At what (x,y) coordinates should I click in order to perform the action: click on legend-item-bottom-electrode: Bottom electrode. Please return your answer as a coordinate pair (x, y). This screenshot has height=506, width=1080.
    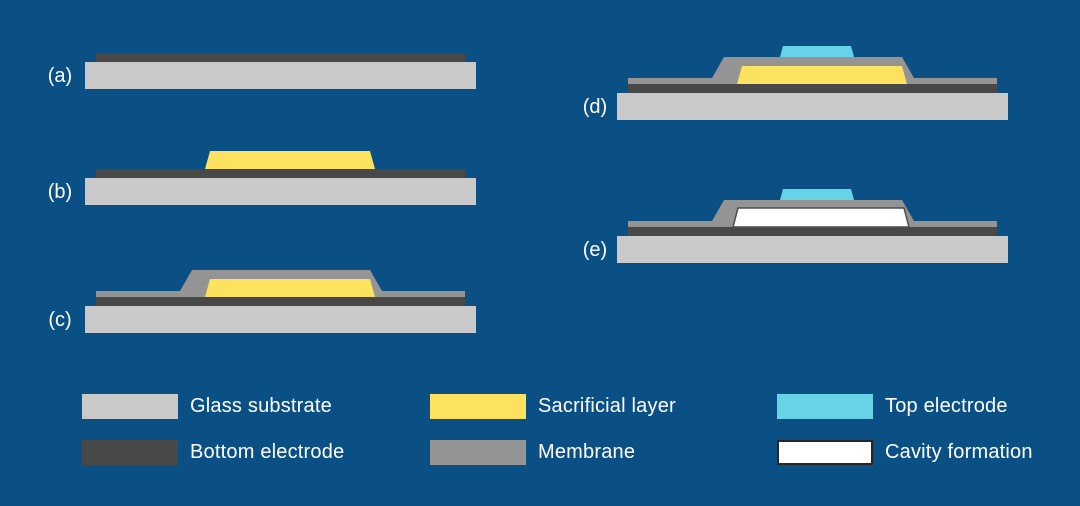
    Looking at the image, I should click on (213, 452).